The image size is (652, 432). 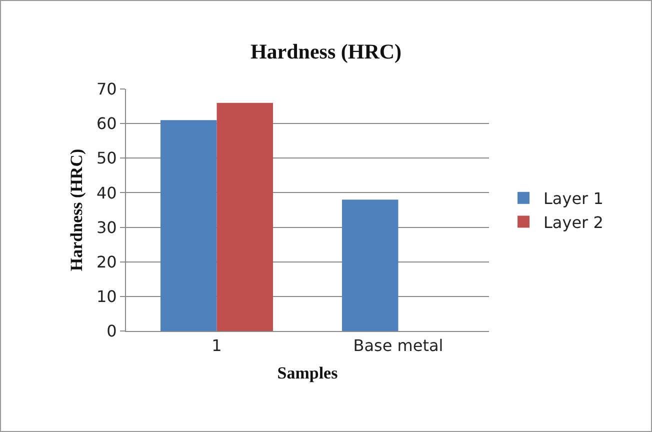 I want to click on x-axis-title: Samples, so click(x=307, y=373).